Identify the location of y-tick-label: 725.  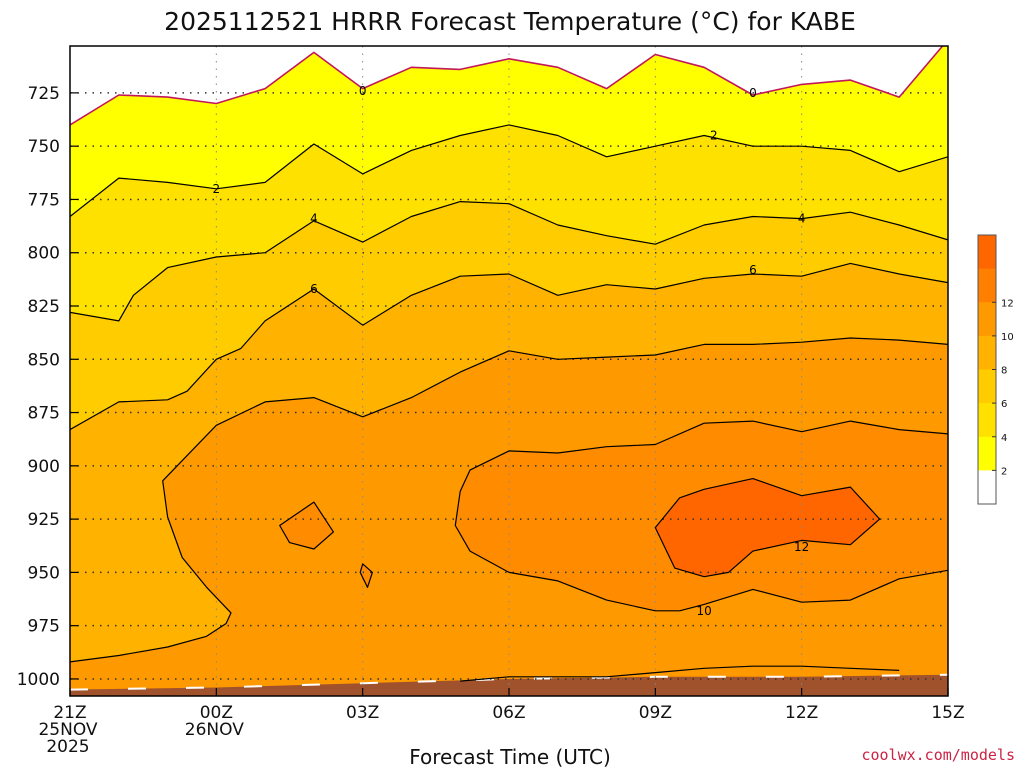
(44, 94).